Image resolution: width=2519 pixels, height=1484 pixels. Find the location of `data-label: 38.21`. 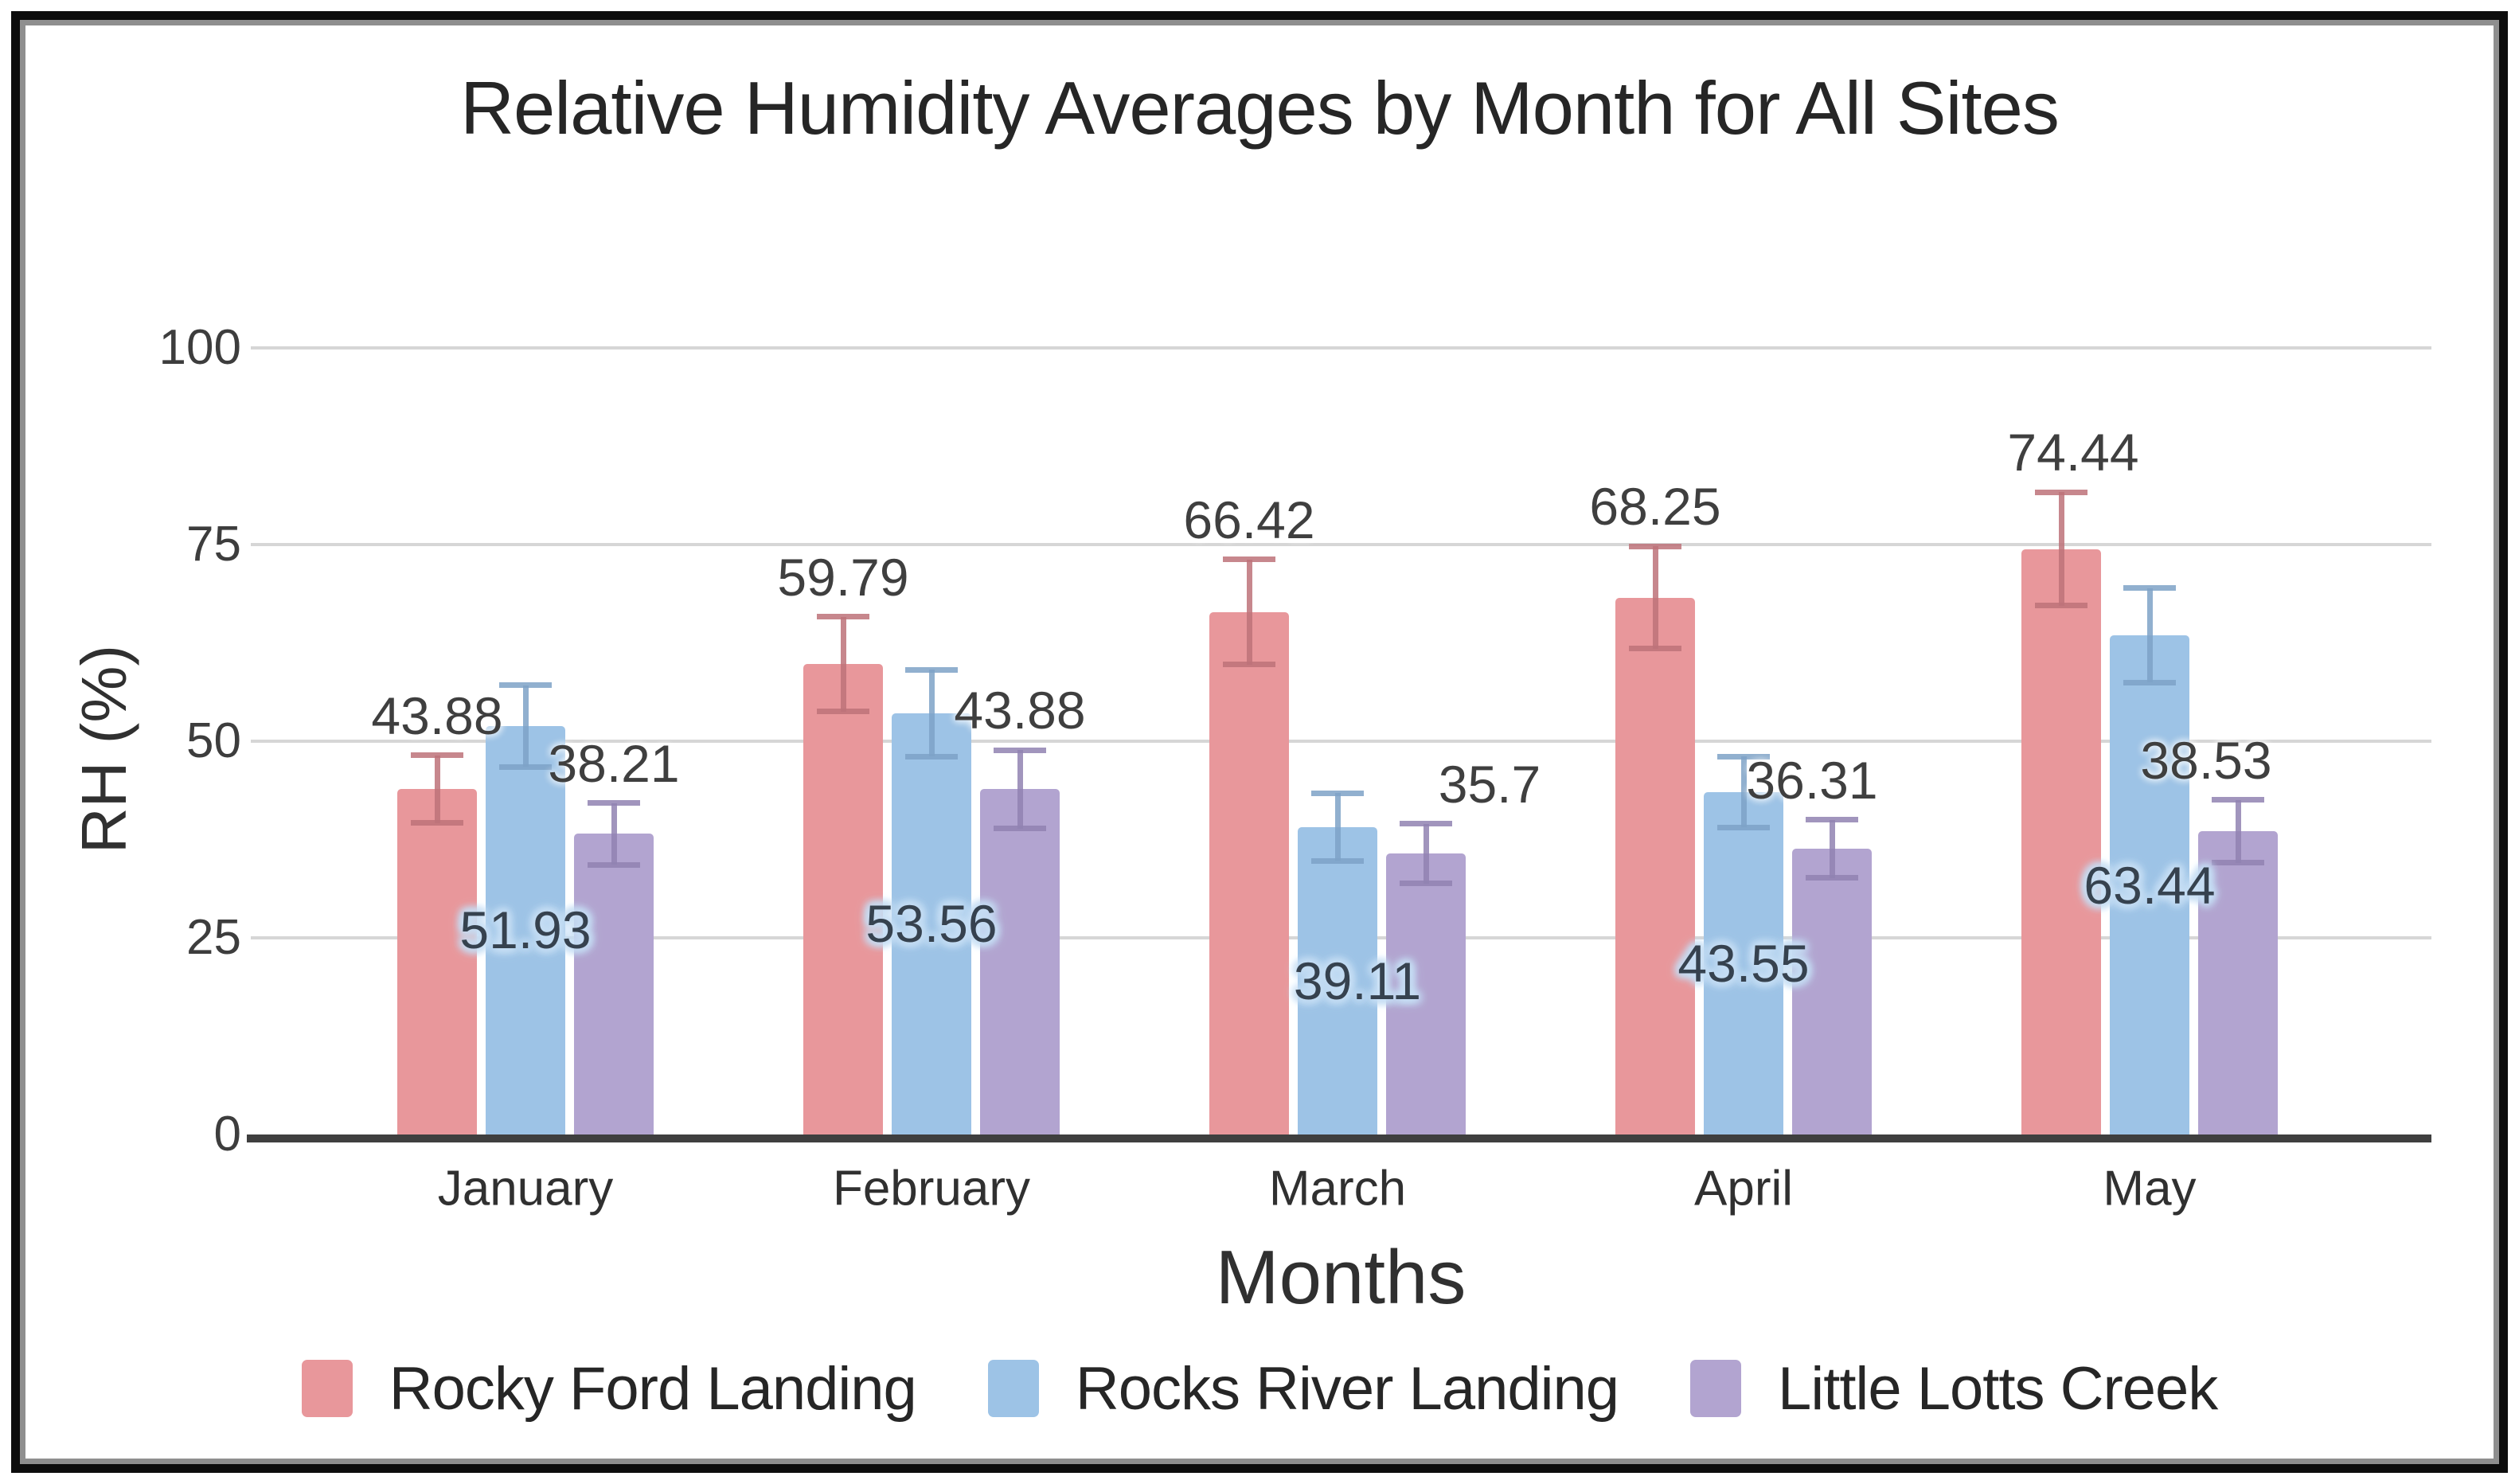

data-label: 38.21 is located at coordinates (614, 763).